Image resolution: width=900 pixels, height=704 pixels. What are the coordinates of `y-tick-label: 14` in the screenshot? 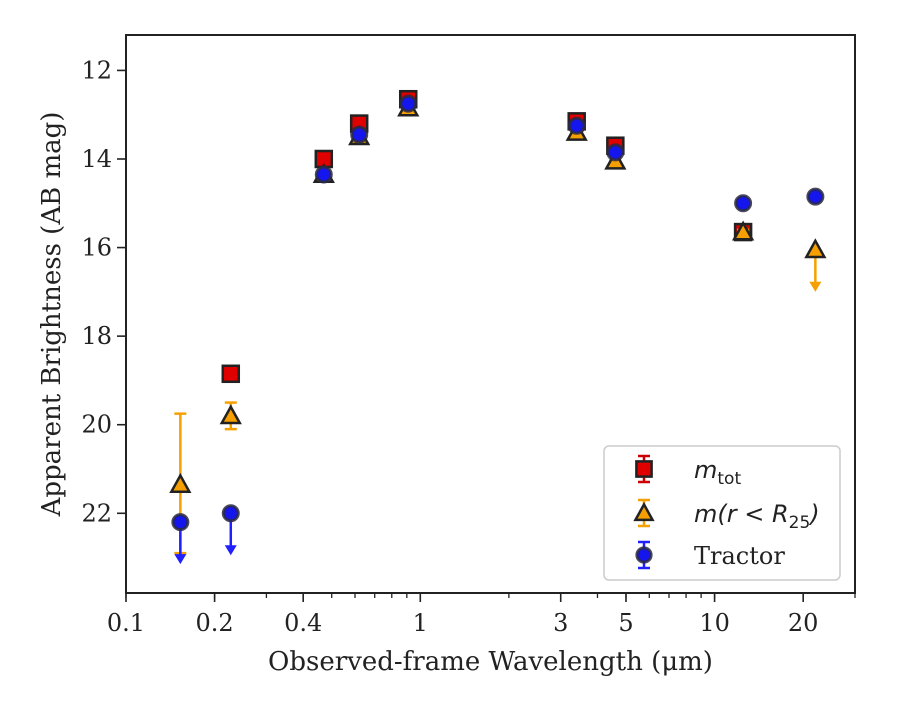 It's located at (96, 159).